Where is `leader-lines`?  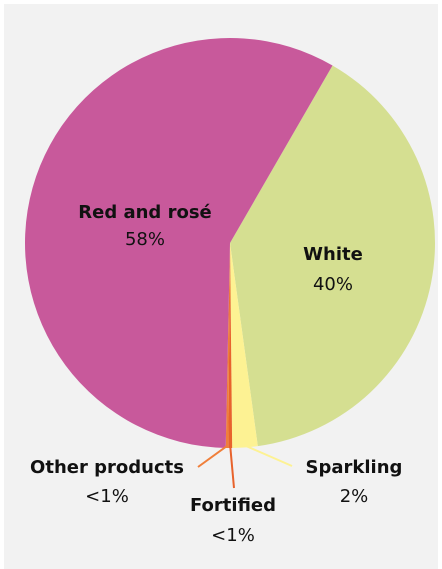
leader-lines is located at coordinates (245, 466).